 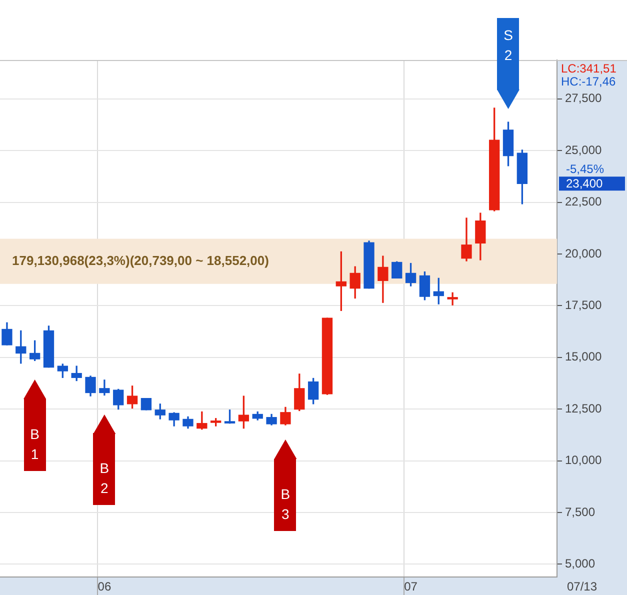 I want to click on text: HC:-17,46, so click(x=588, y=81).